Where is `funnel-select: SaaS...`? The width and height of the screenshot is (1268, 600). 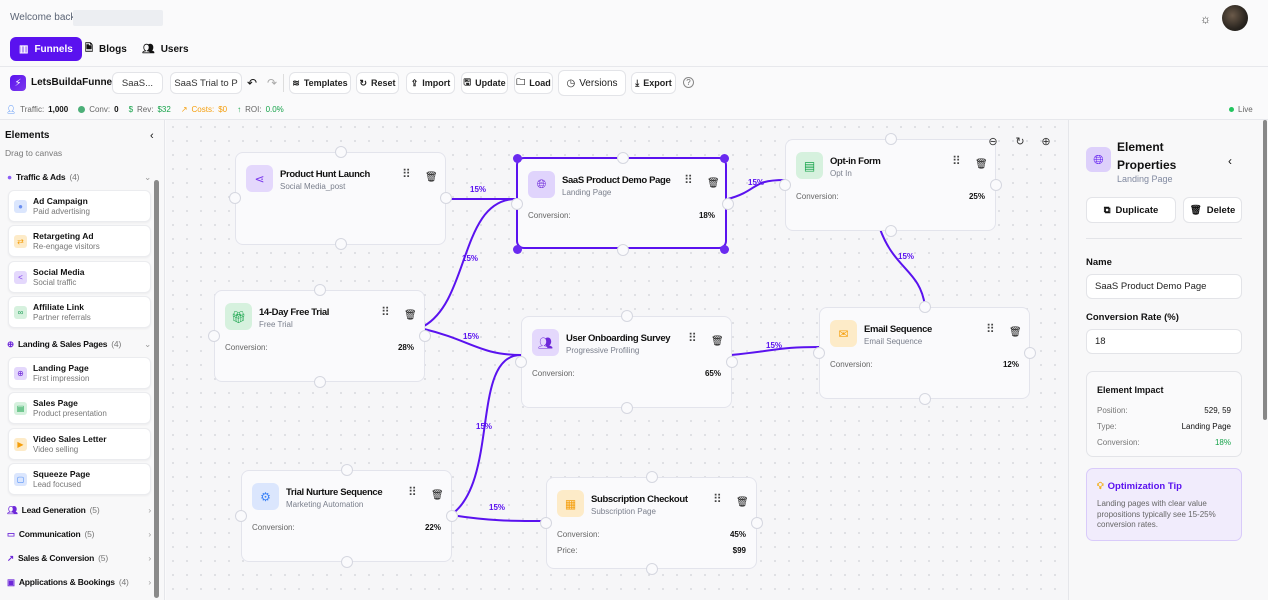
funnel-select: SaaS... is located at coordinates (137, 83).